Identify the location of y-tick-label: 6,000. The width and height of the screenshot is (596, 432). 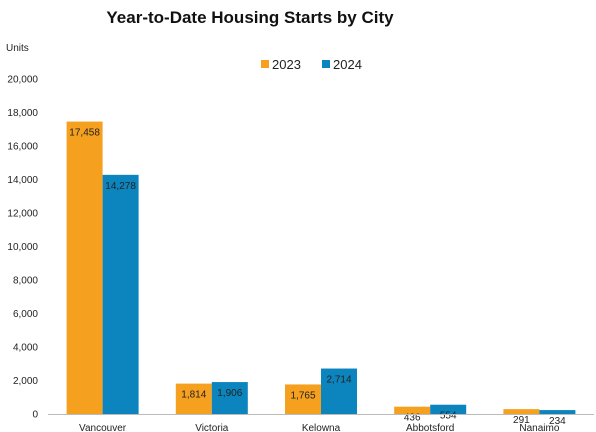
(25, 314).